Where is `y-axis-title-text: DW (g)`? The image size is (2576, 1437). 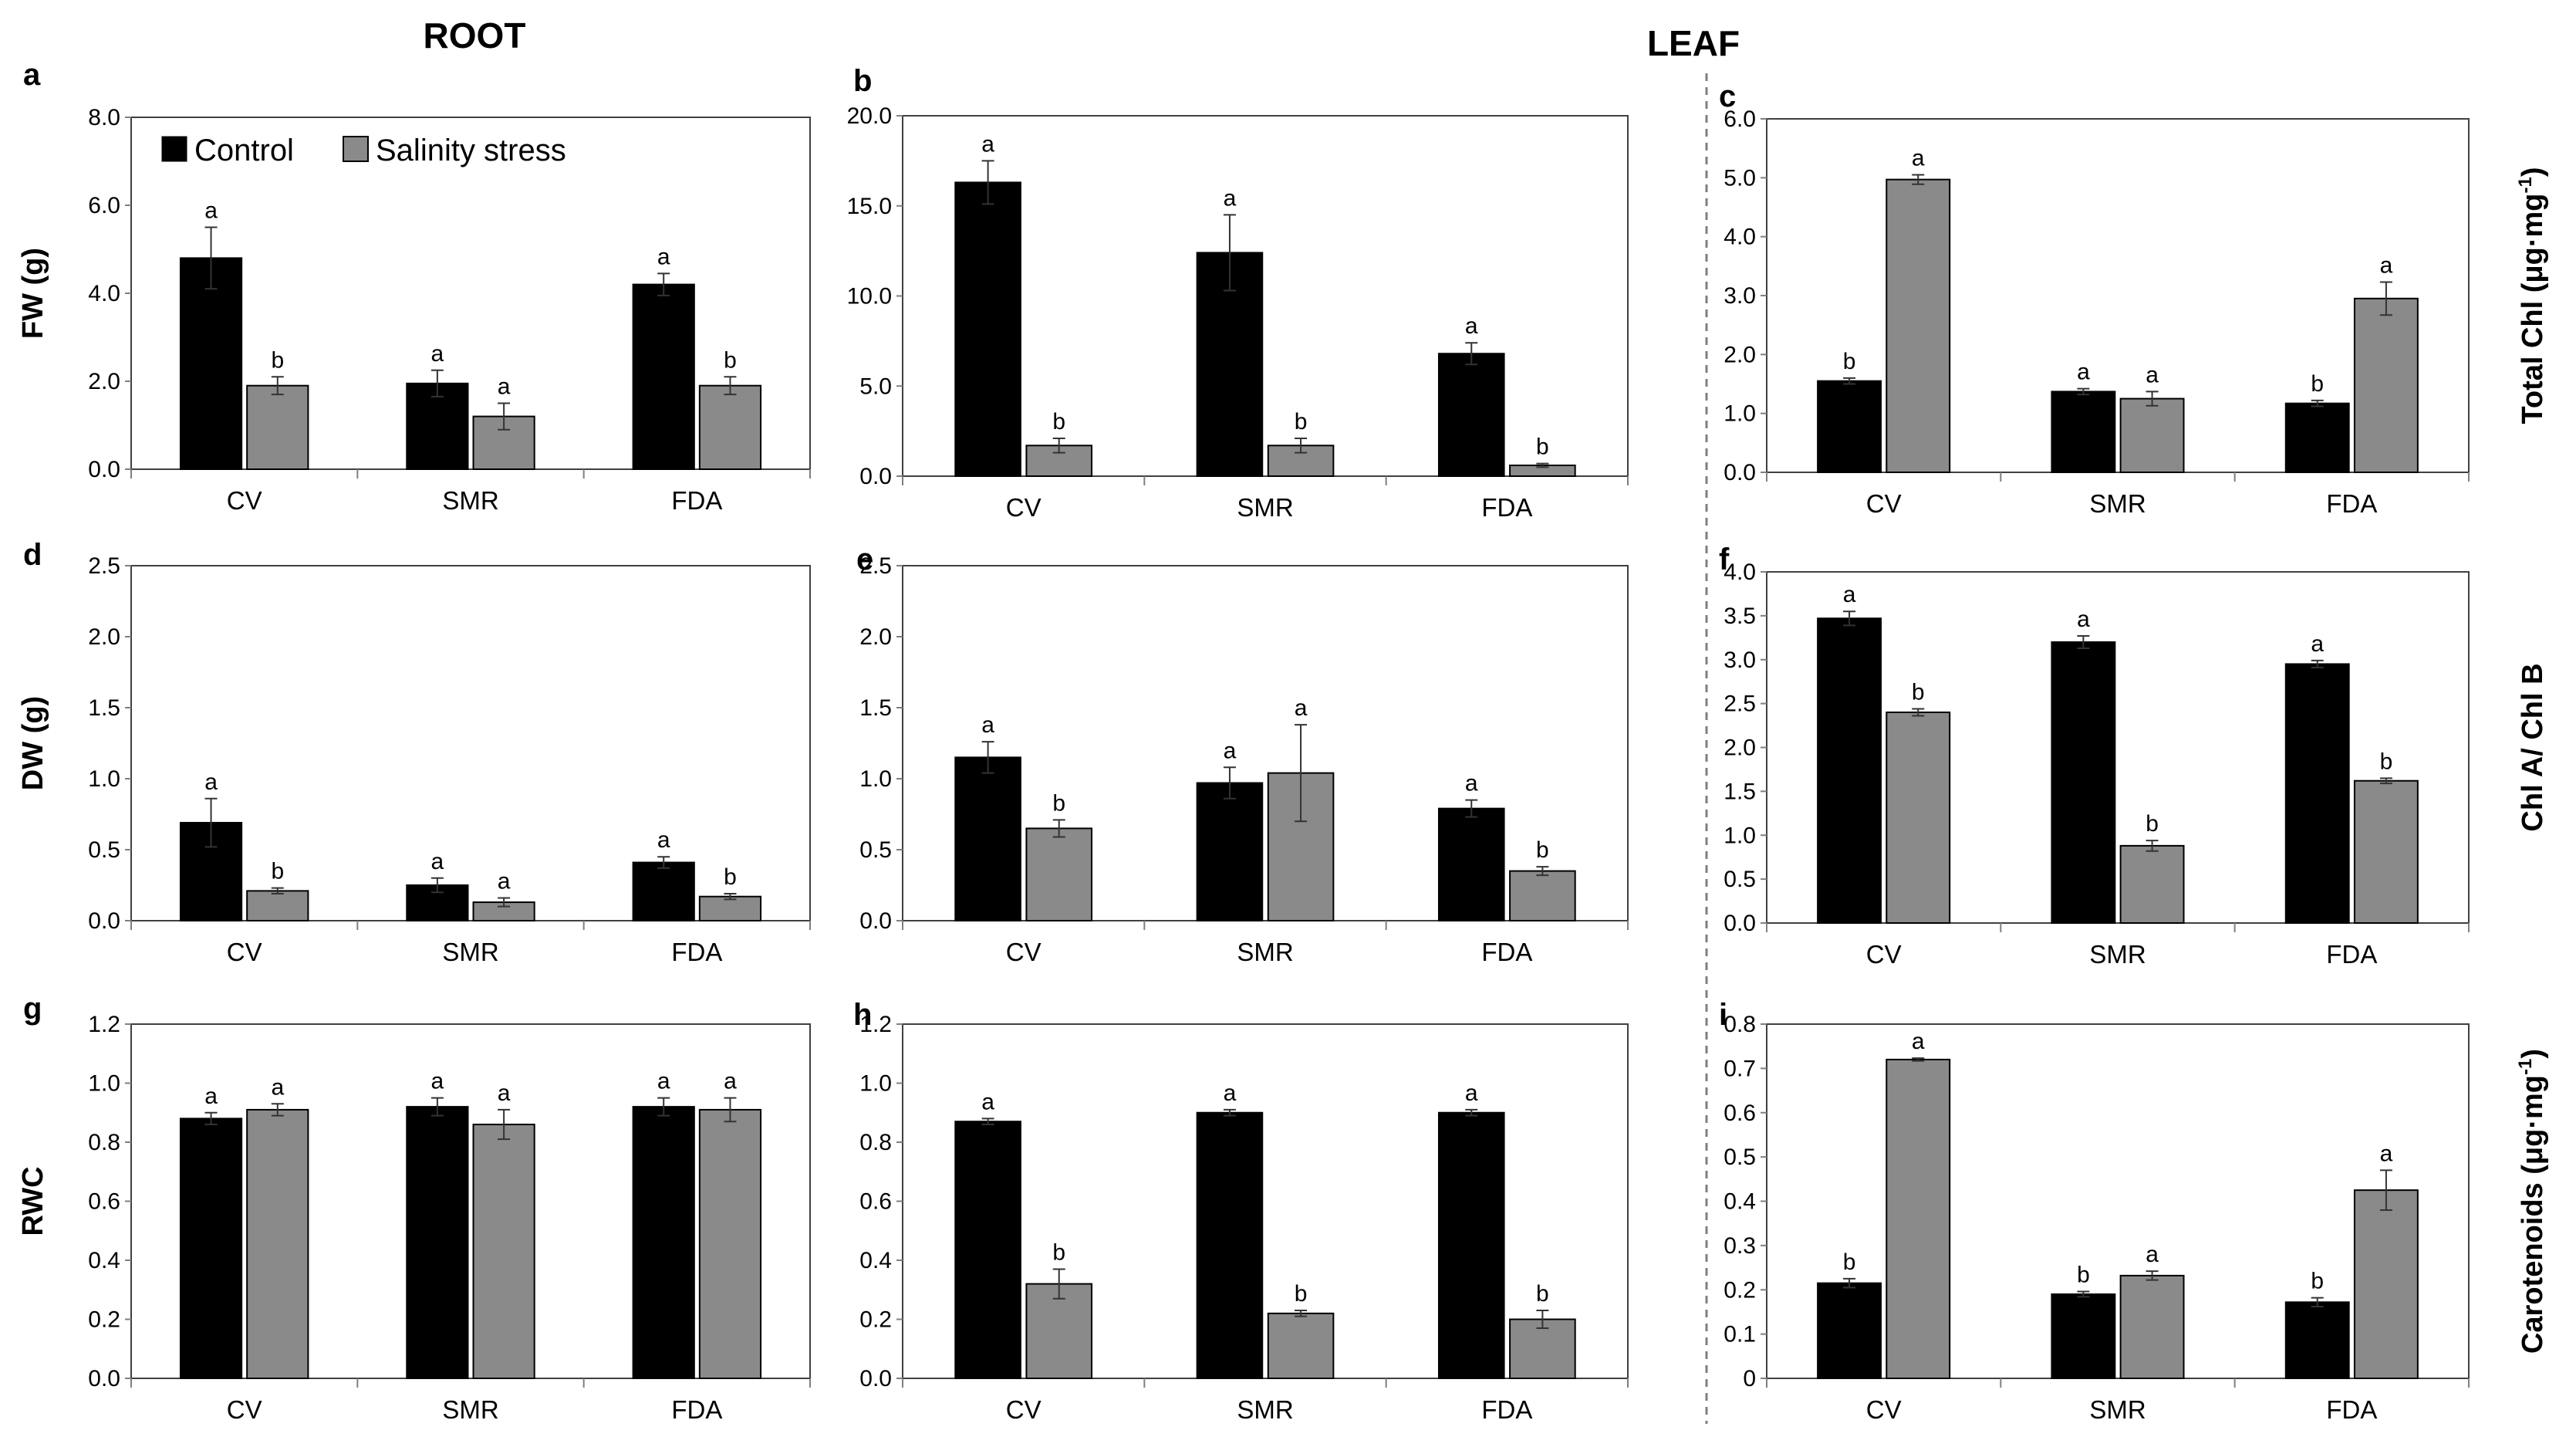 y-axis-title-text: DW (g) is located at coordinates (33, 743).